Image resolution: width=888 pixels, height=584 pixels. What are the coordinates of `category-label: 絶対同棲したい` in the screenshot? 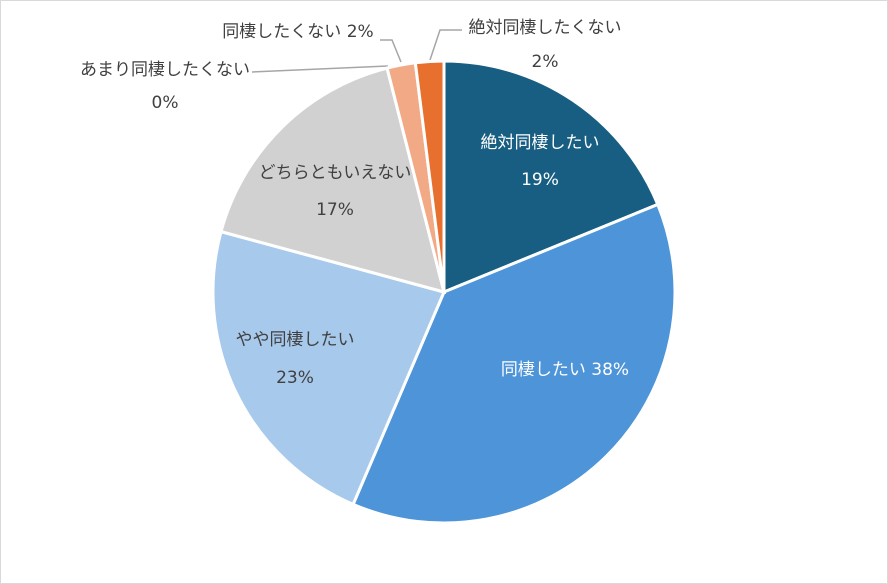 It's located at (540, 143).